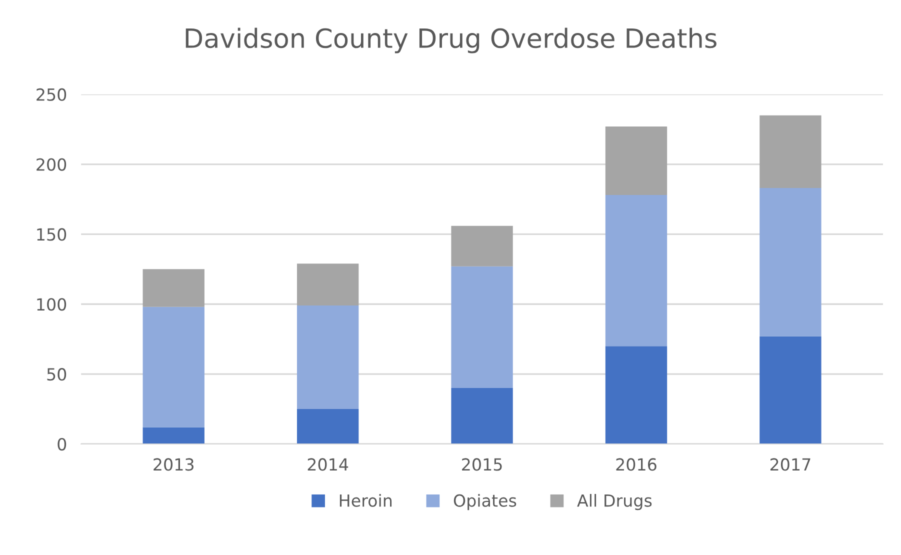 Image resolution: width=901 pixels, height=555 pixels. Describe the element at coordinates (790, 464) in the screenshot. I see `x-tick-label: 2017` at that location.